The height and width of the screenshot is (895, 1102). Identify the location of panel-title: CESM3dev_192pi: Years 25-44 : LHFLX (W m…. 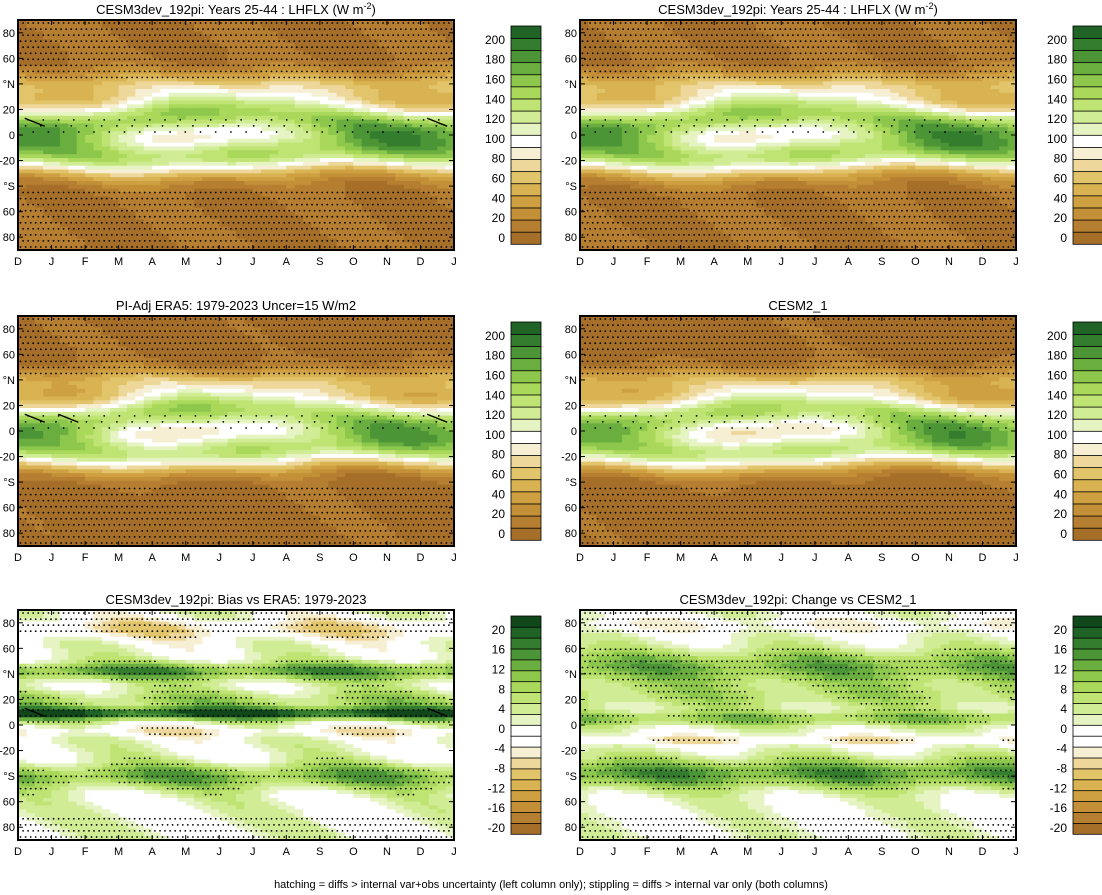
(236, 9).